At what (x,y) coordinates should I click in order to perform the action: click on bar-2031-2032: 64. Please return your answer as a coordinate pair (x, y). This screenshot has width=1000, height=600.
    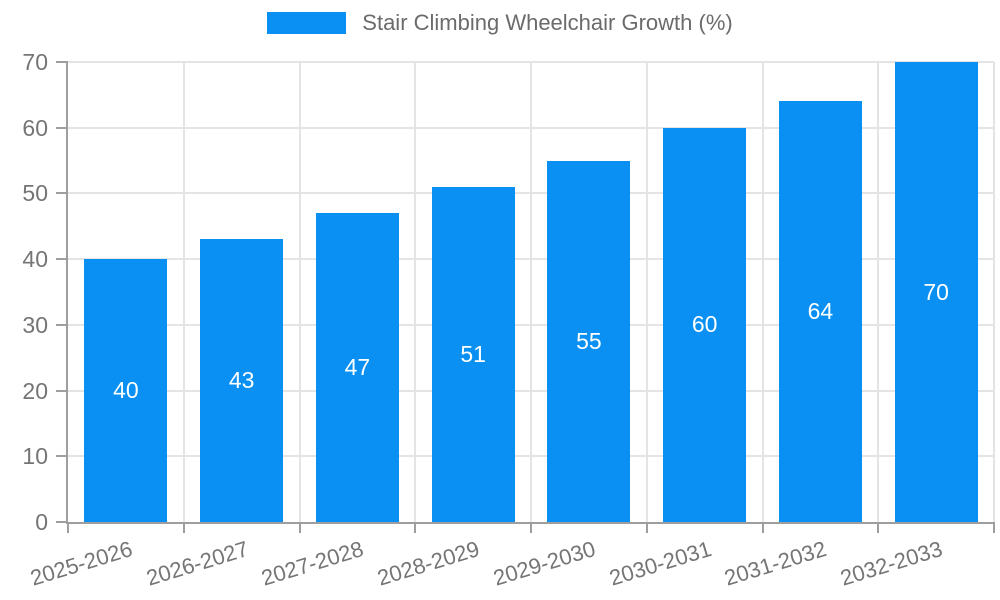
    Looking at the image, I should click on (820, 311).